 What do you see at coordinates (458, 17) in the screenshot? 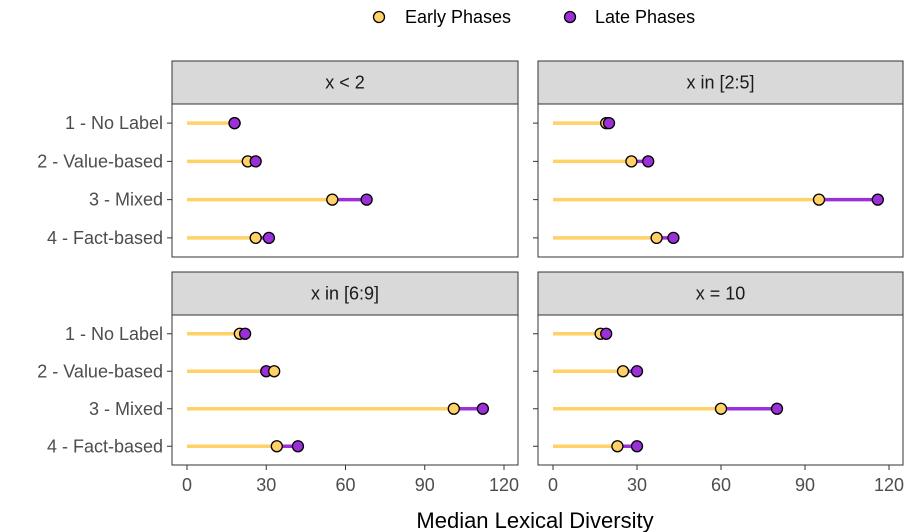
I see `legend-label-early: Early Phases` at bounding box center [458, 17].